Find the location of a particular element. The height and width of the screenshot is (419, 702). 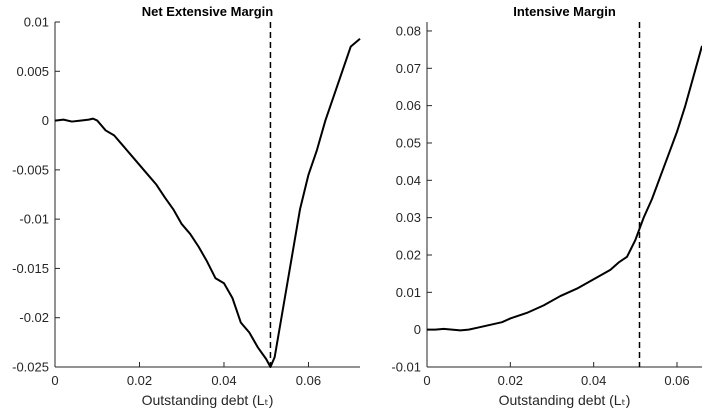

chart-title: Intensive Margin is located at coordinates (564, 11).